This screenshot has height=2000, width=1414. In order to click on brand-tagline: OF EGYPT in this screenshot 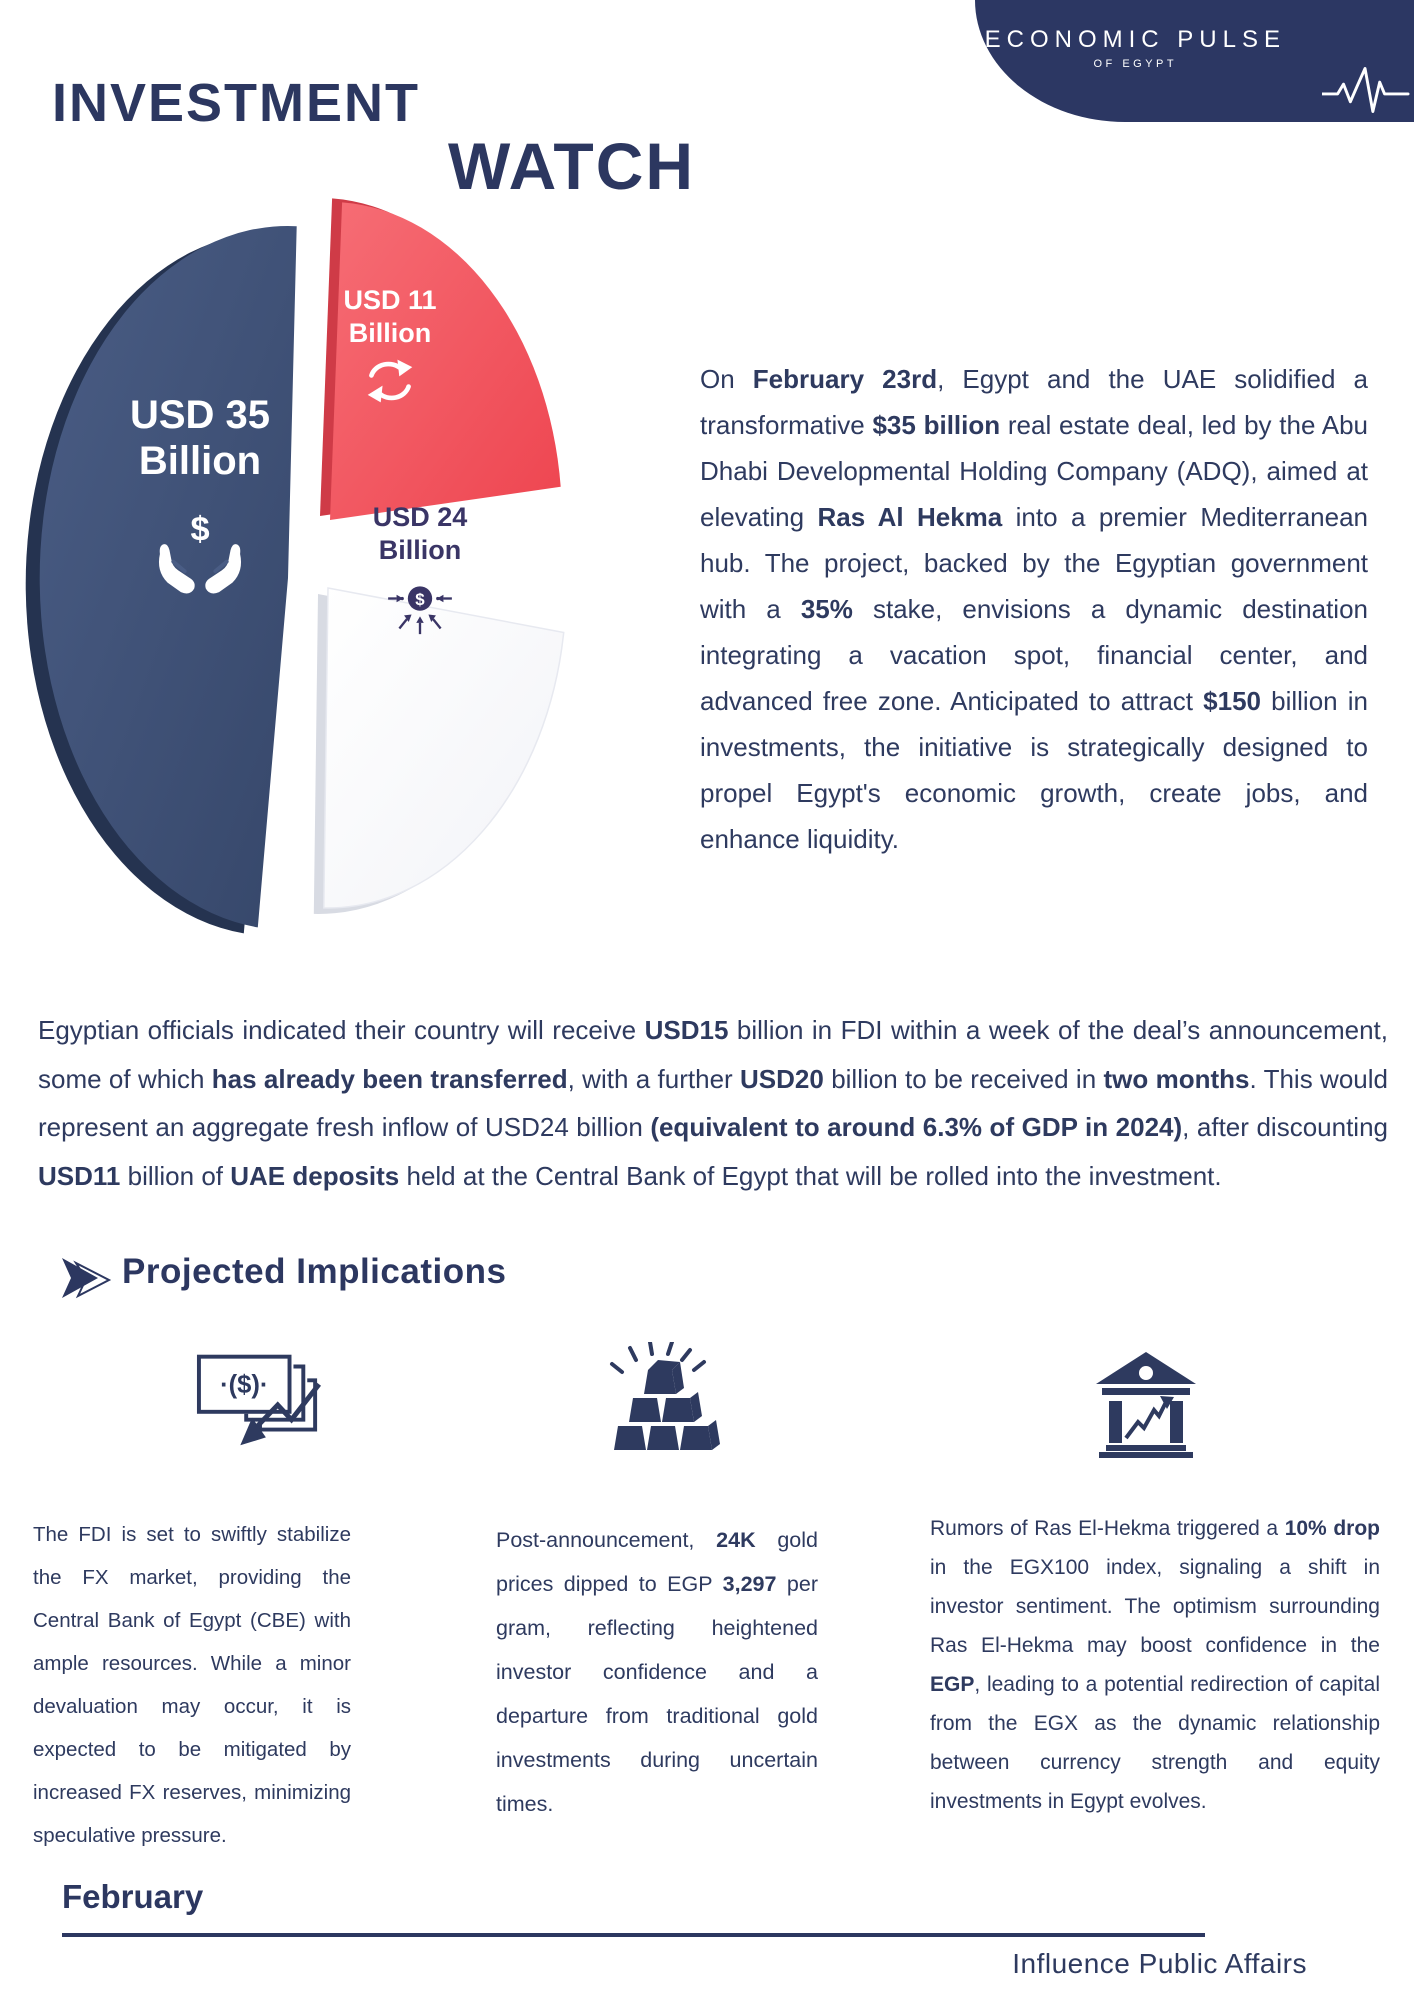, I will do `click(1135, 64)`.